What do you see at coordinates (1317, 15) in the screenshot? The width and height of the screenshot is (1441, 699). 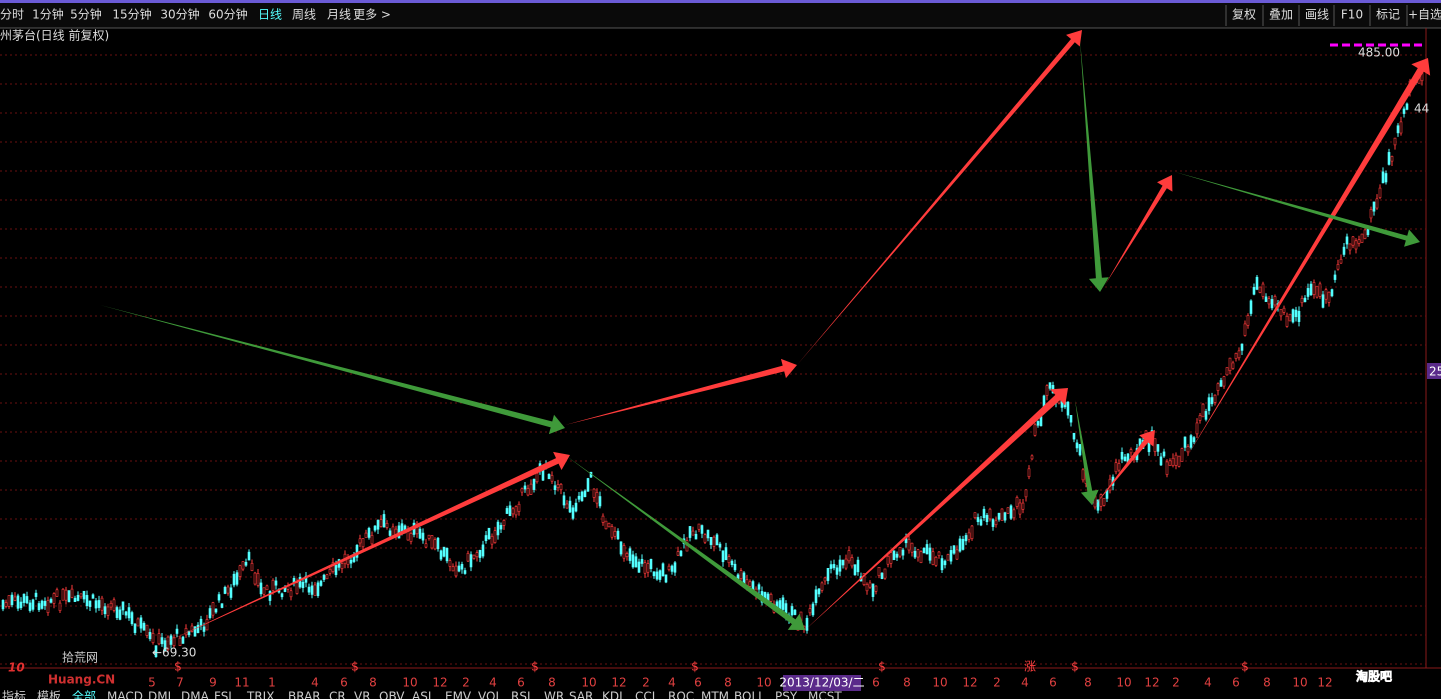 I see `tool-button: 画线` at bounding box center [1317, 15].